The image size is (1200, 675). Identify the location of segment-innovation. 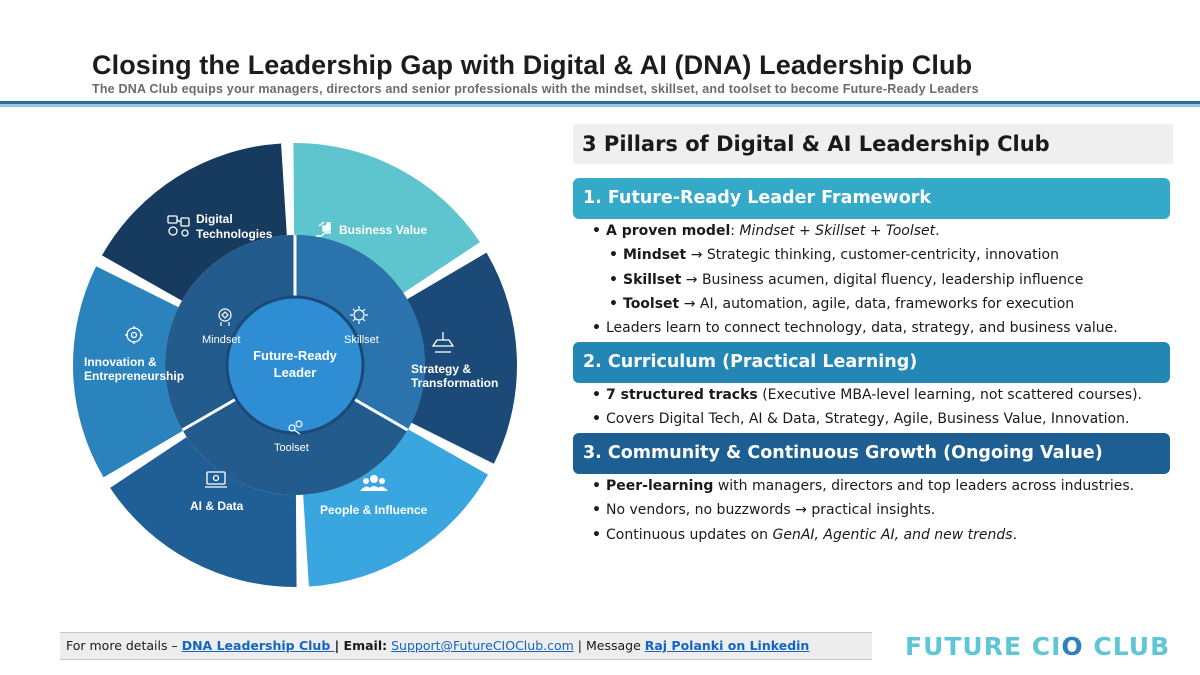
(127, 372).